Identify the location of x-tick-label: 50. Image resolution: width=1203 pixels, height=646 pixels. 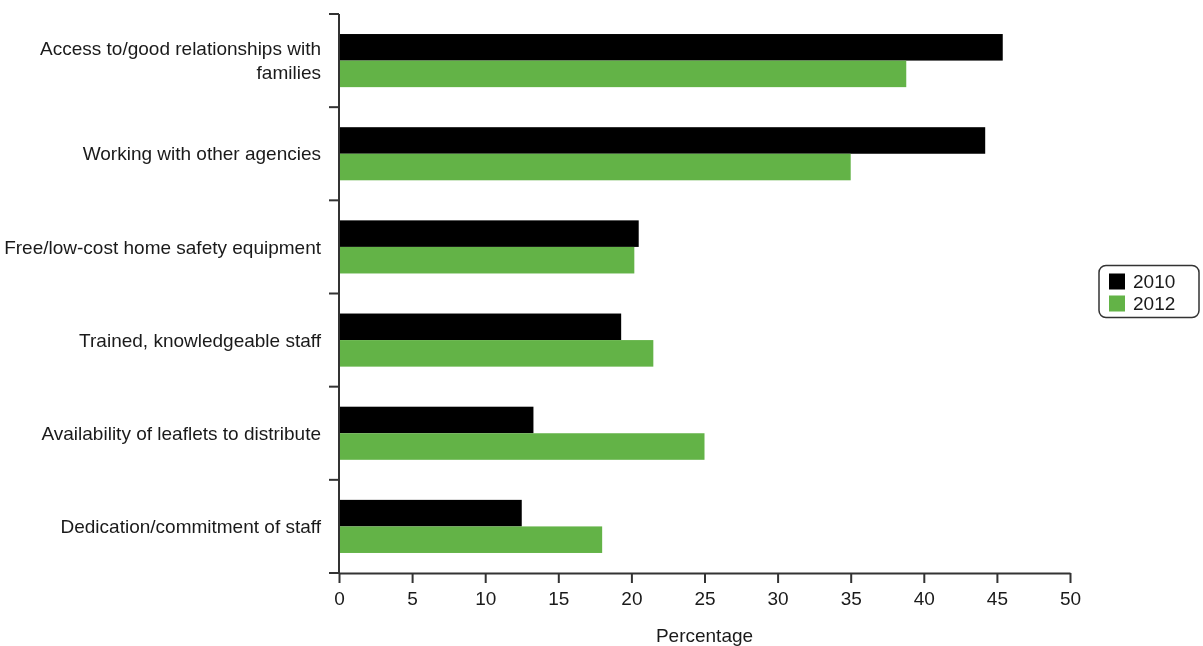
(1070, 598).